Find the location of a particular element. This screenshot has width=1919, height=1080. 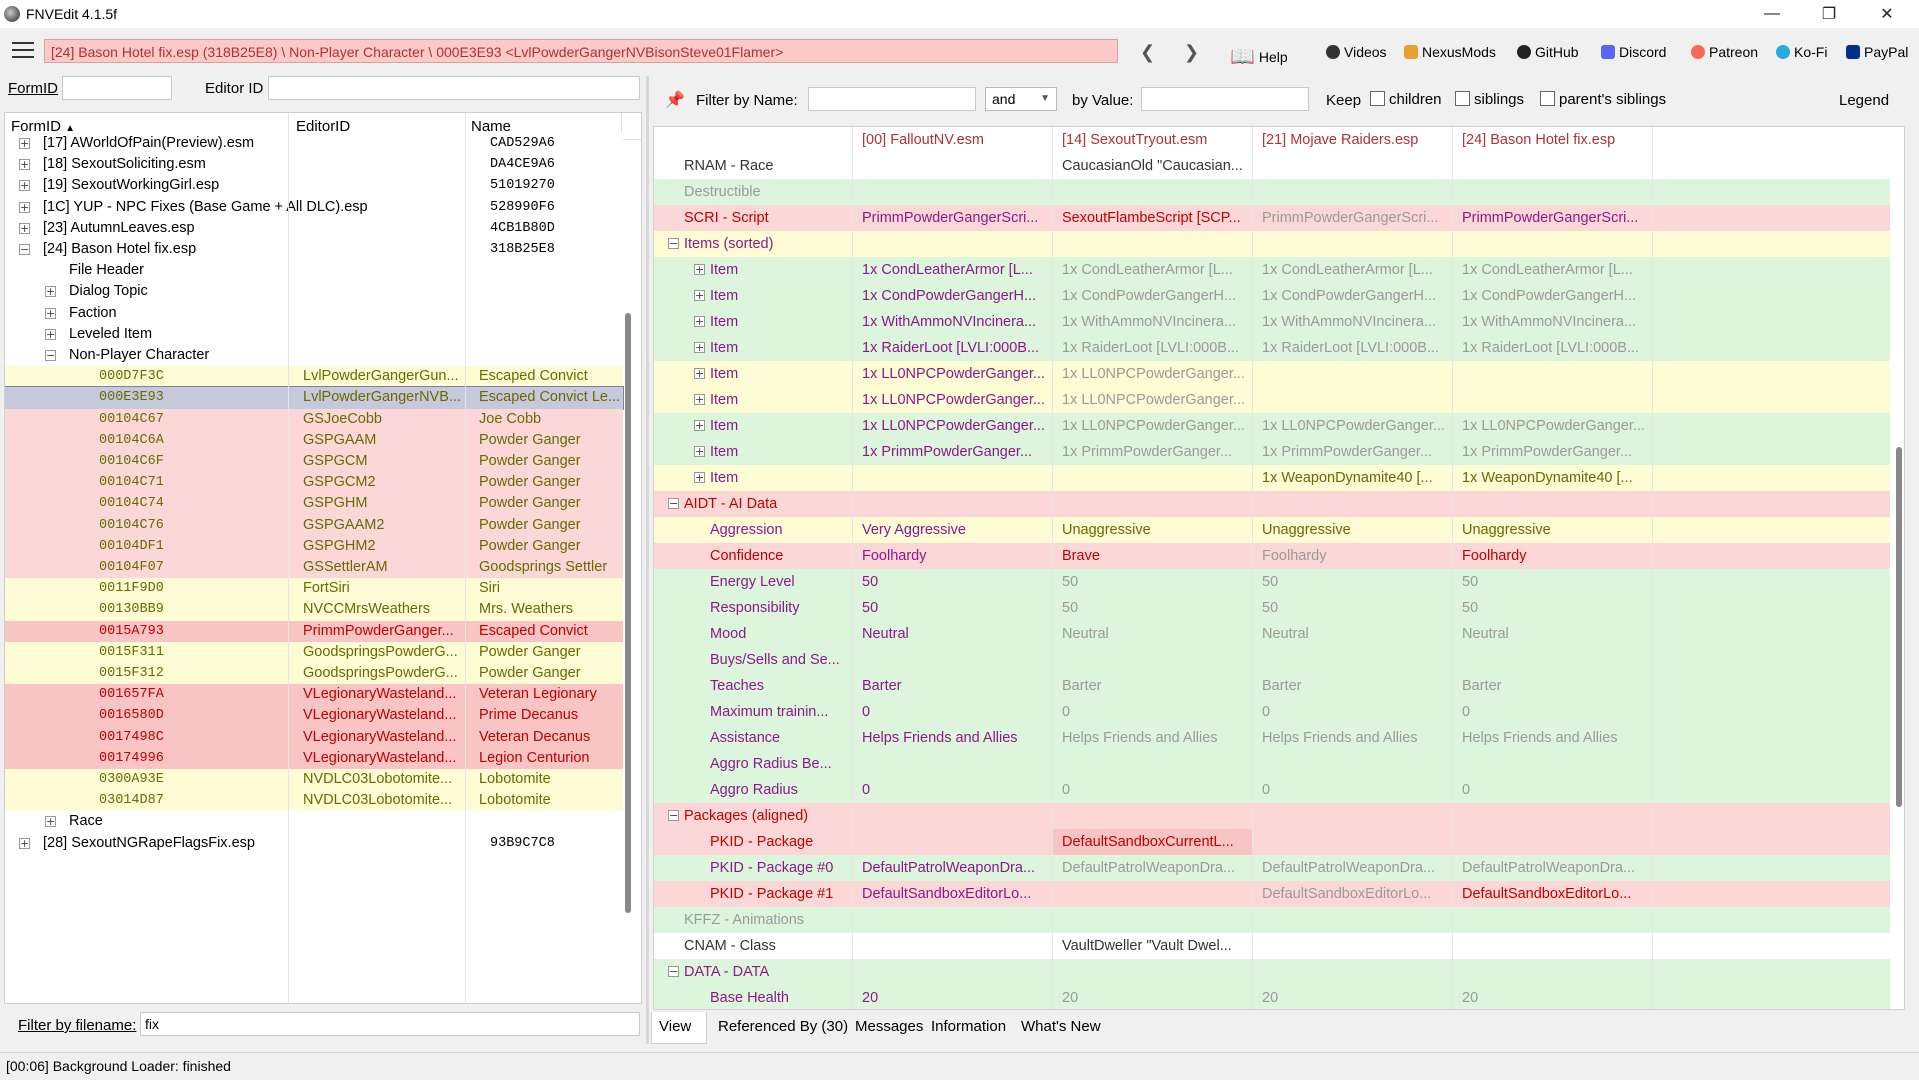

grid-row: KFFZ - Animations is located at coordinates (1272, 920).